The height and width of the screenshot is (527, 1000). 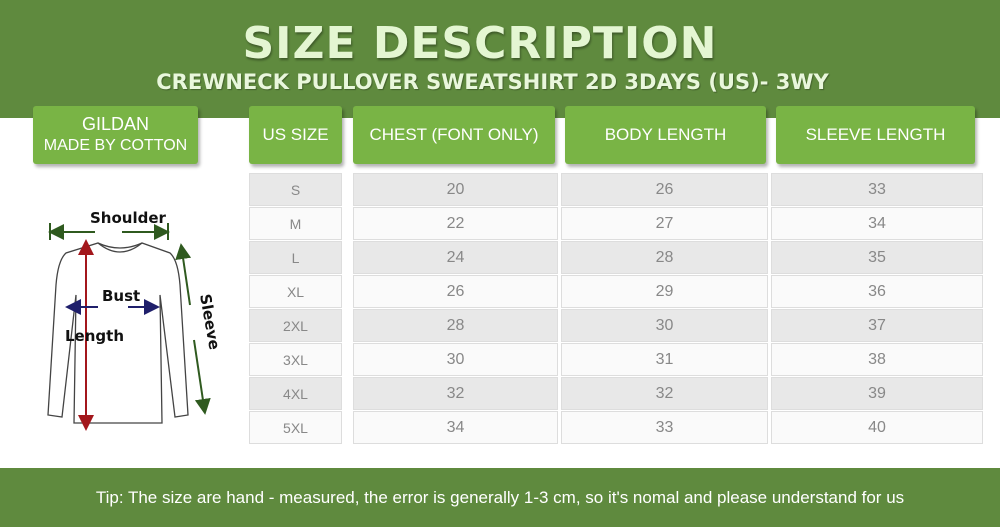 I want to click on sleeve-length-cell: 33, so click(x=877, y=189).